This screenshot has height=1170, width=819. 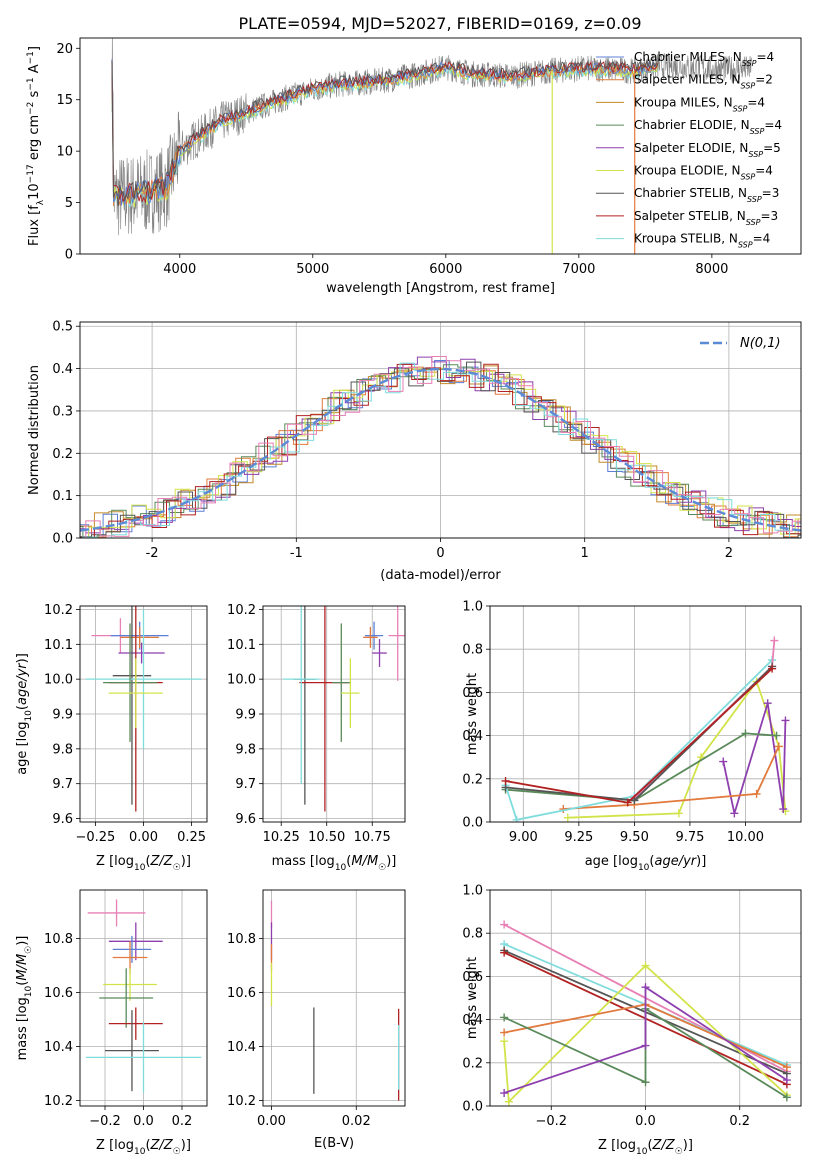 What do you see at coordinates (769, 216) in the screenshot?
I see `legend-entry-count: =3` at bounding box center [769, 216].